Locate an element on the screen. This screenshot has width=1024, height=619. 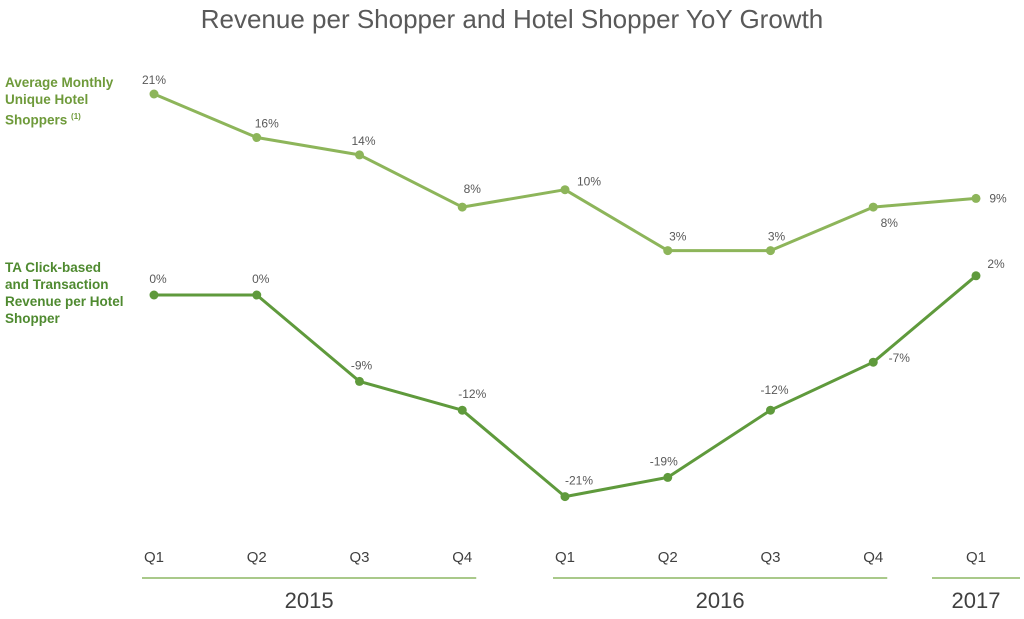
data-label: 10% is located at coordinates (589, 182).